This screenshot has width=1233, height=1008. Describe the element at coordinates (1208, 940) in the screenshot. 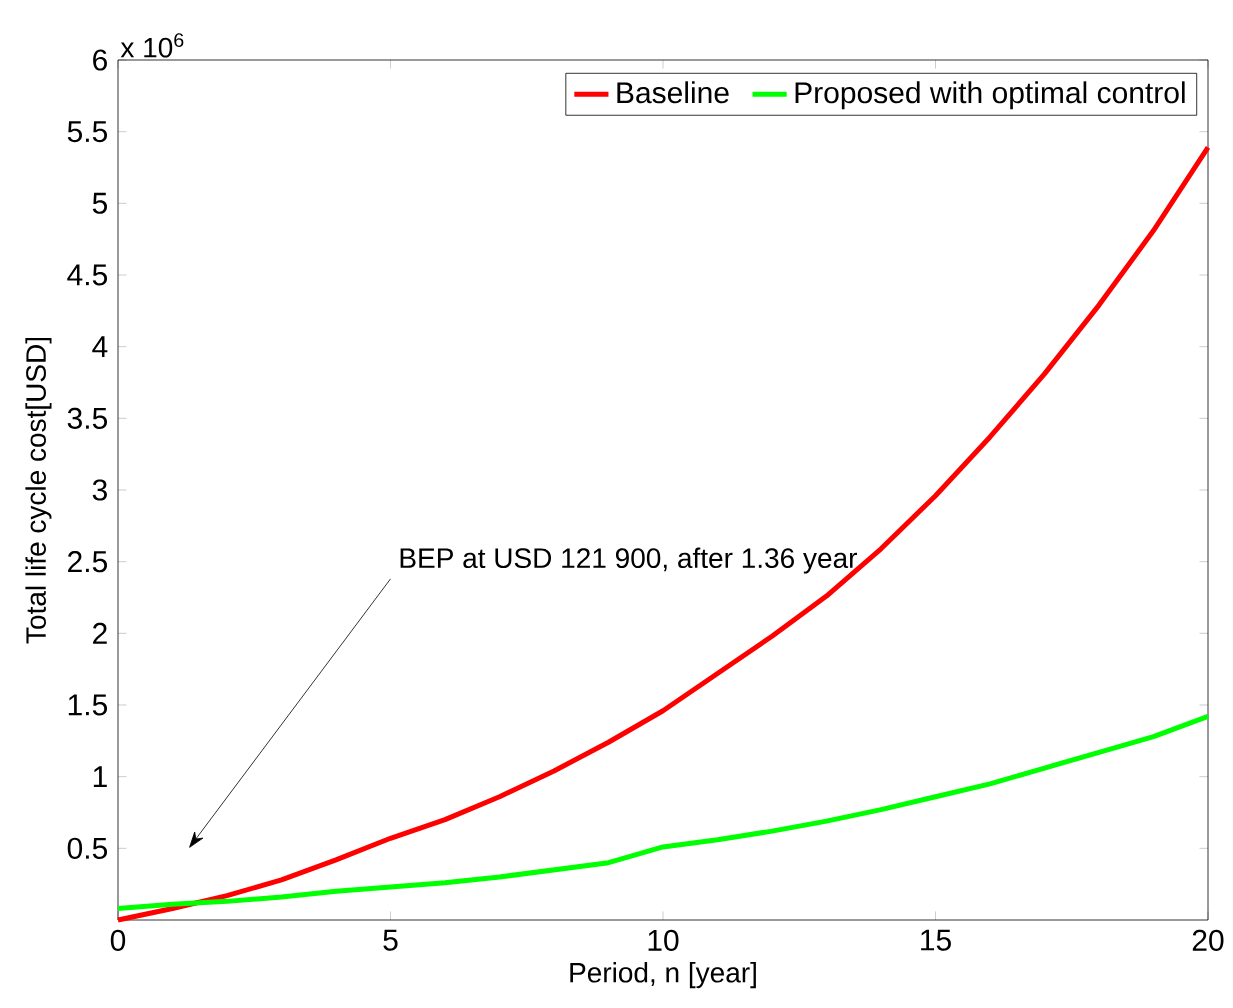

I see `x-tick-label: 20` at that location.